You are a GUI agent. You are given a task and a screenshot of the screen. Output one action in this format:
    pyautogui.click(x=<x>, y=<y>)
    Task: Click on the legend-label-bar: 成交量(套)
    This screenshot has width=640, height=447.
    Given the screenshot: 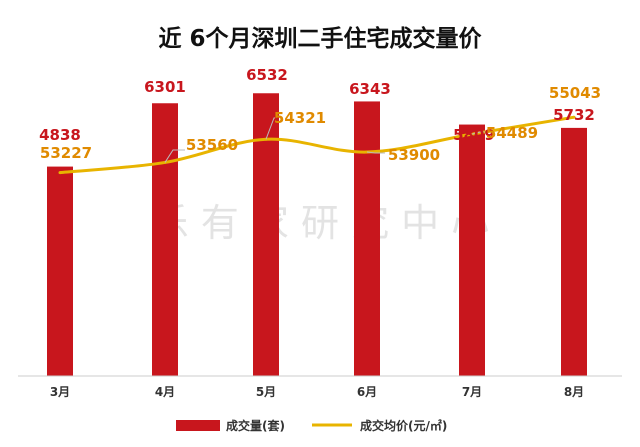 What is the action you would take?
    pyautogui.click(x=255, y=425)
    